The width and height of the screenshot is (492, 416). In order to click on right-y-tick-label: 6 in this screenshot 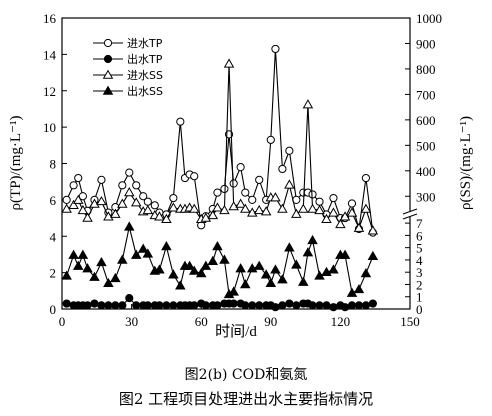, I will do `click(419, 235)`.